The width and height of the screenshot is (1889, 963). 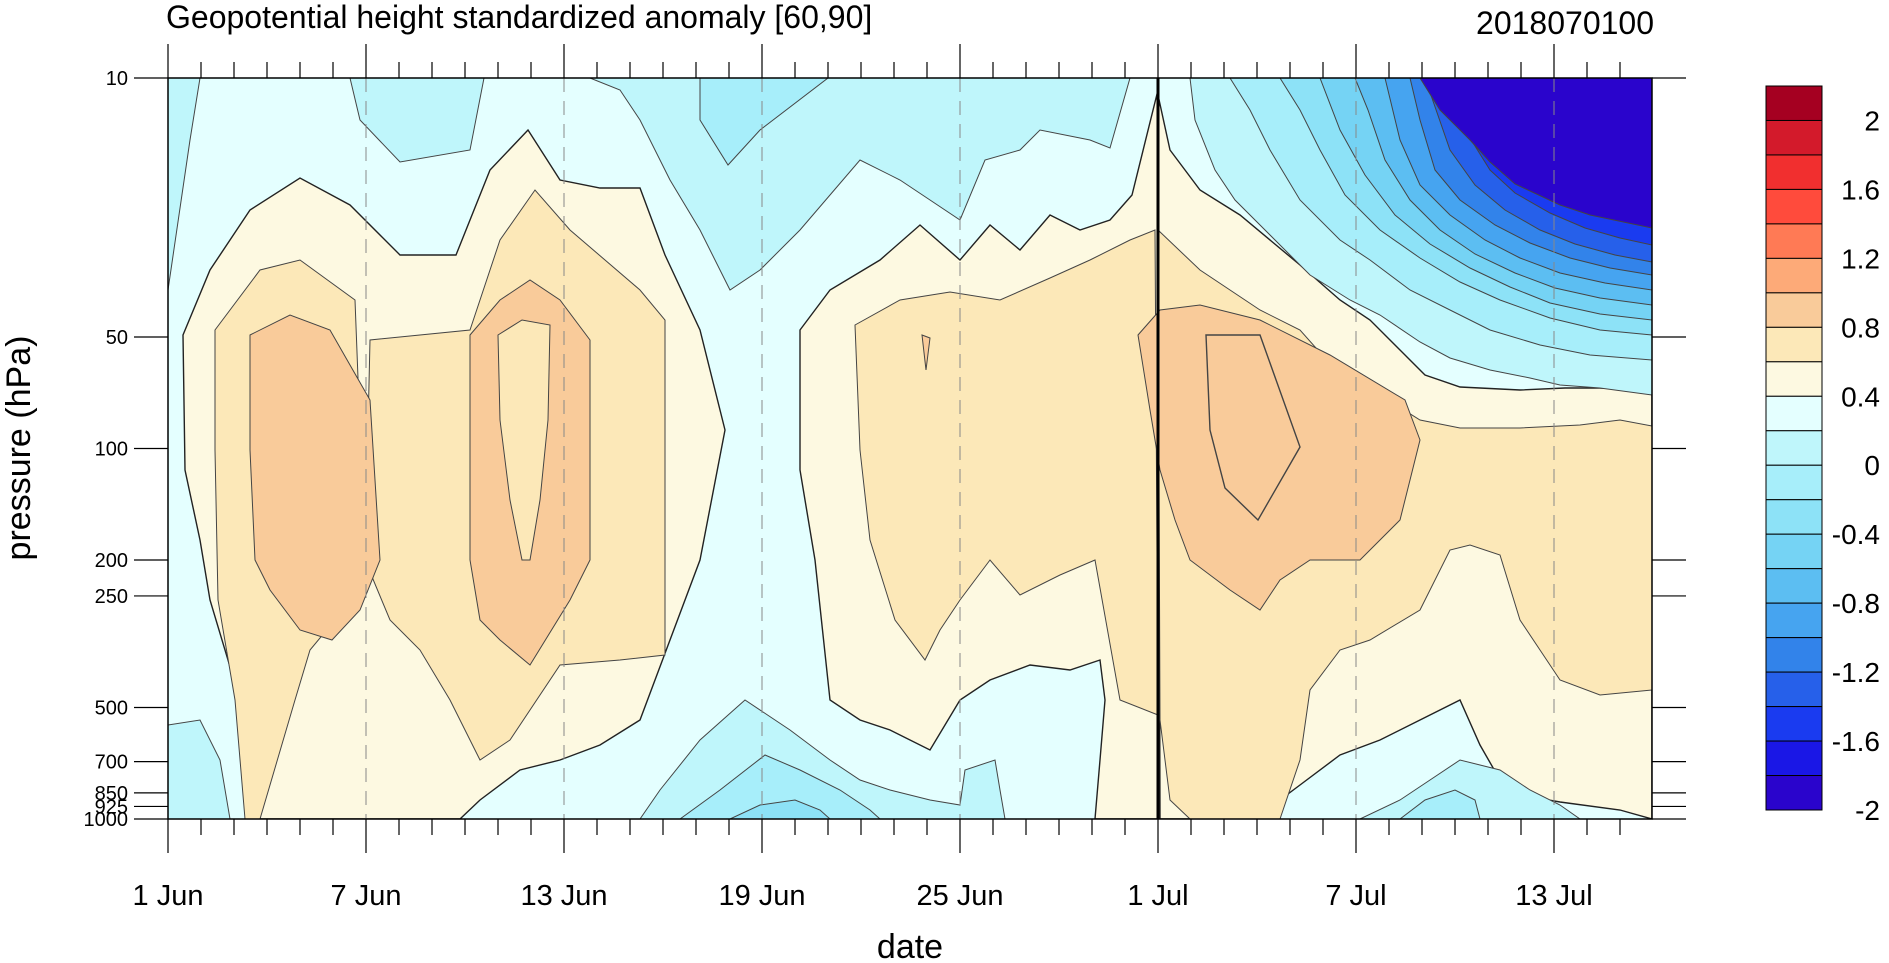 What do you see at coordinates (1860, 258) in the screenshot?
I see `colorbar-label: 1.2` at bounding box center [1860, 258].